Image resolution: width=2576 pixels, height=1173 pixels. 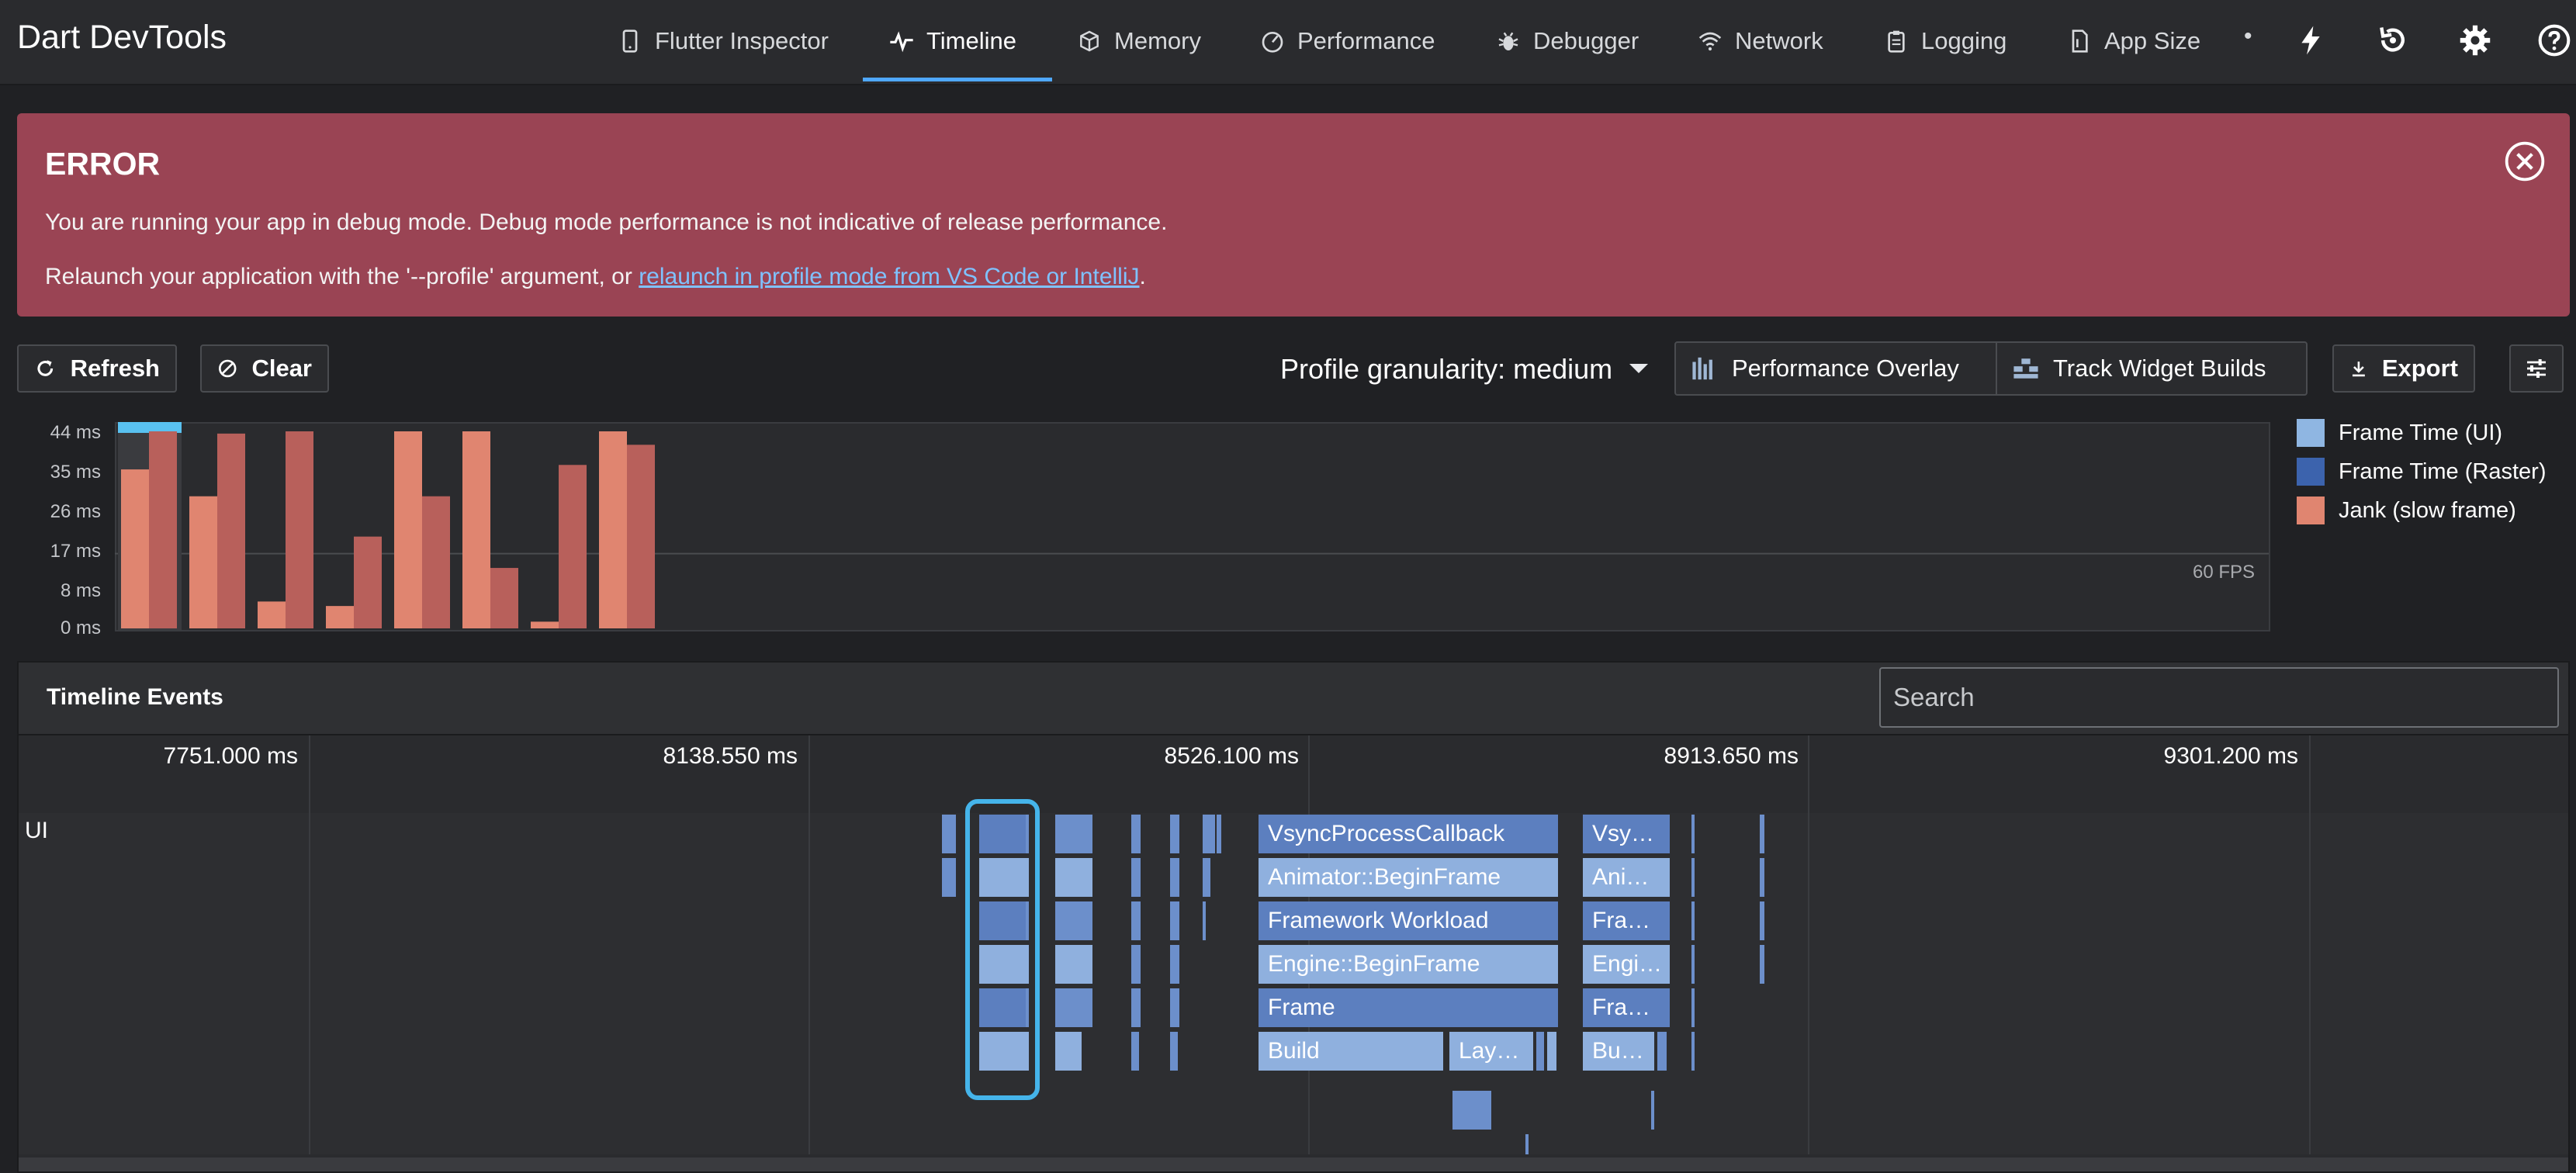 I want to click on timeline-event: Build, so click(x=1351, y=1051).